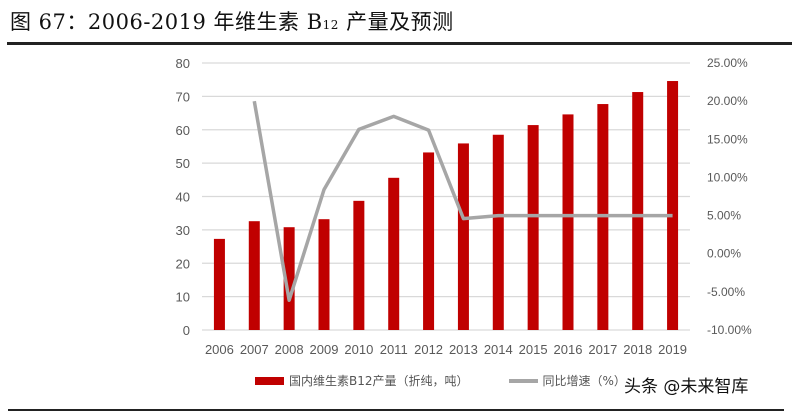 The width and height of the screenshot is (792, 413). What do you see at coordinates (727, 101) in the screenshot?
I see `right-axis-tick: 20.00%` at bounding box center [727, 101].